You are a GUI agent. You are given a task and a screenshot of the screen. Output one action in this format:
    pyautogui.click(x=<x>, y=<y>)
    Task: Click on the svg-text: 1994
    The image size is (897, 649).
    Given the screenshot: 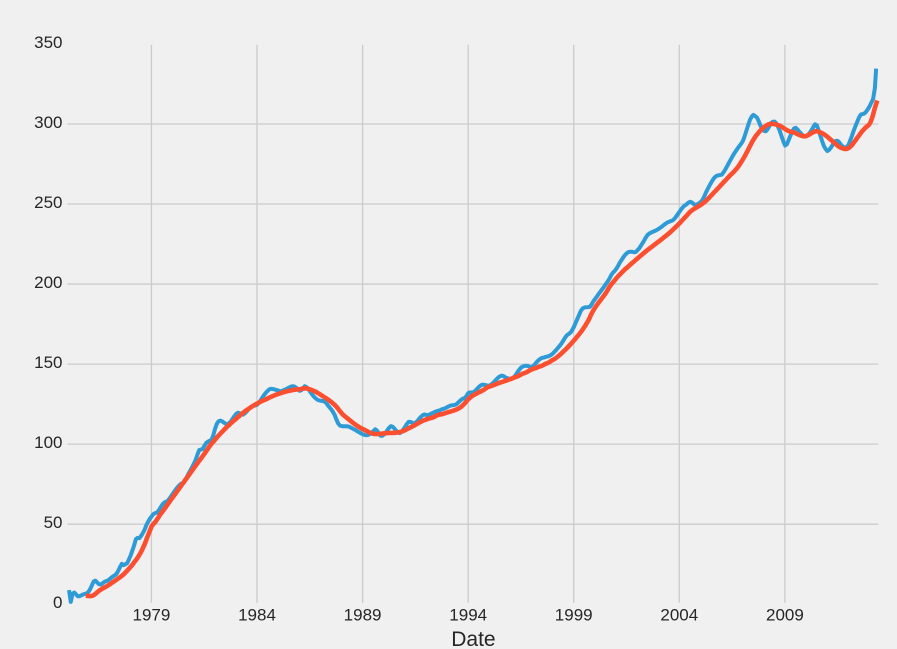 What is the action you would take?
    pyautogui.click(x=468, y=615)
    